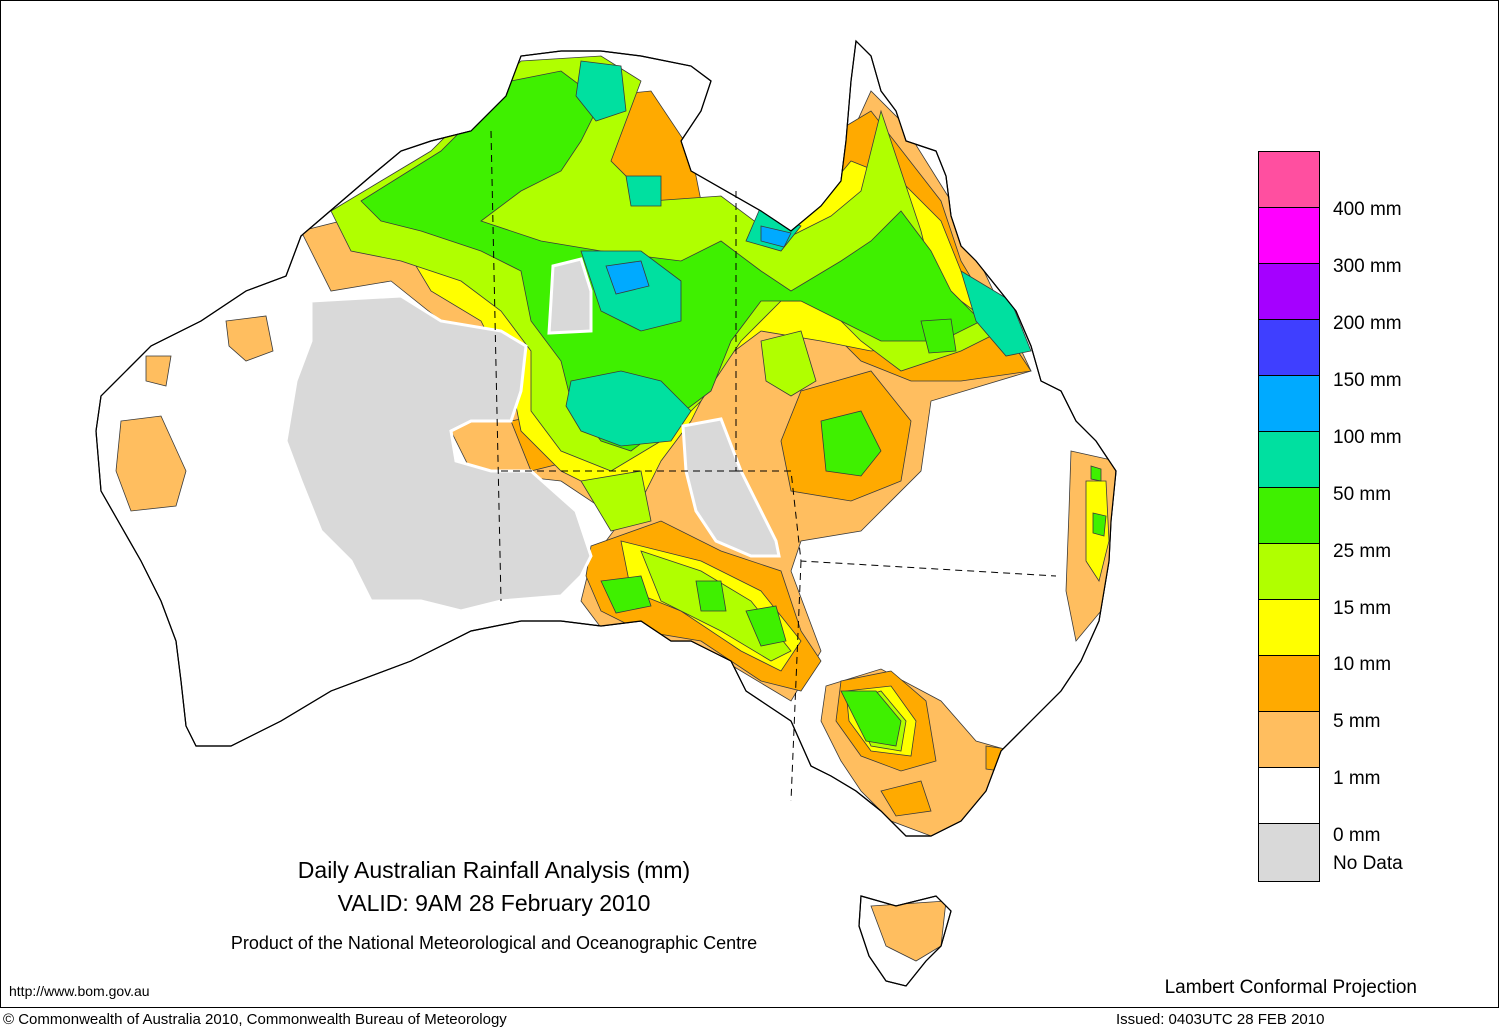 The width and height of the screenshot is (1499, 1029). What do you see at coordinates (79, 991) in the screenshot?
I see `bom-url-link: http://www.bom.gov.au` at bounding box center [79, 991].